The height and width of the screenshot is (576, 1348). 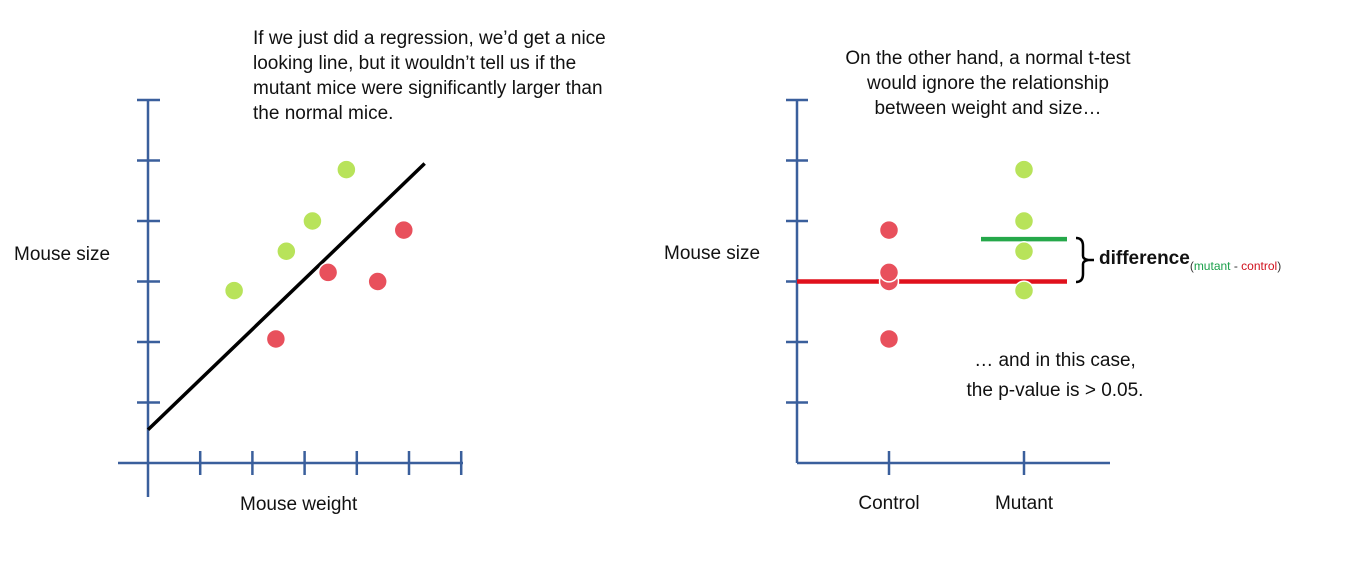 What do you see at coordinates (1024, 503) in the screenshot?
I see `category-label-mutant: Mutant` at bounding box center [1024, 503].